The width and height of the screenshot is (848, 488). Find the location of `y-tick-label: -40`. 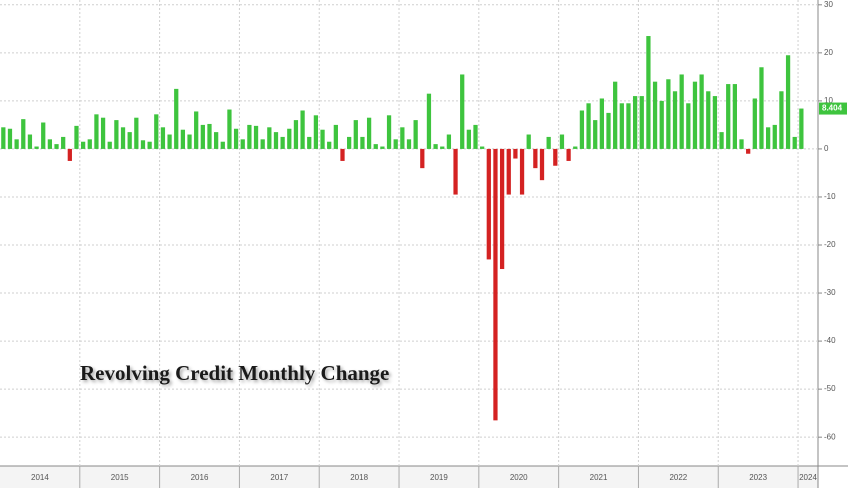

y-tick-label: -40 is located at coordinates (830, 340).